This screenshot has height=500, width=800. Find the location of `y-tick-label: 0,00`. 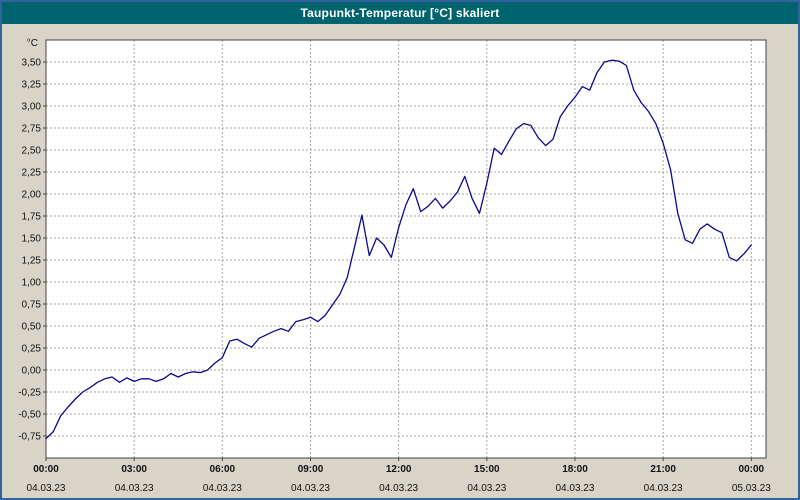

y-tick-label: 0,00 is located at coordinates (32, 371).